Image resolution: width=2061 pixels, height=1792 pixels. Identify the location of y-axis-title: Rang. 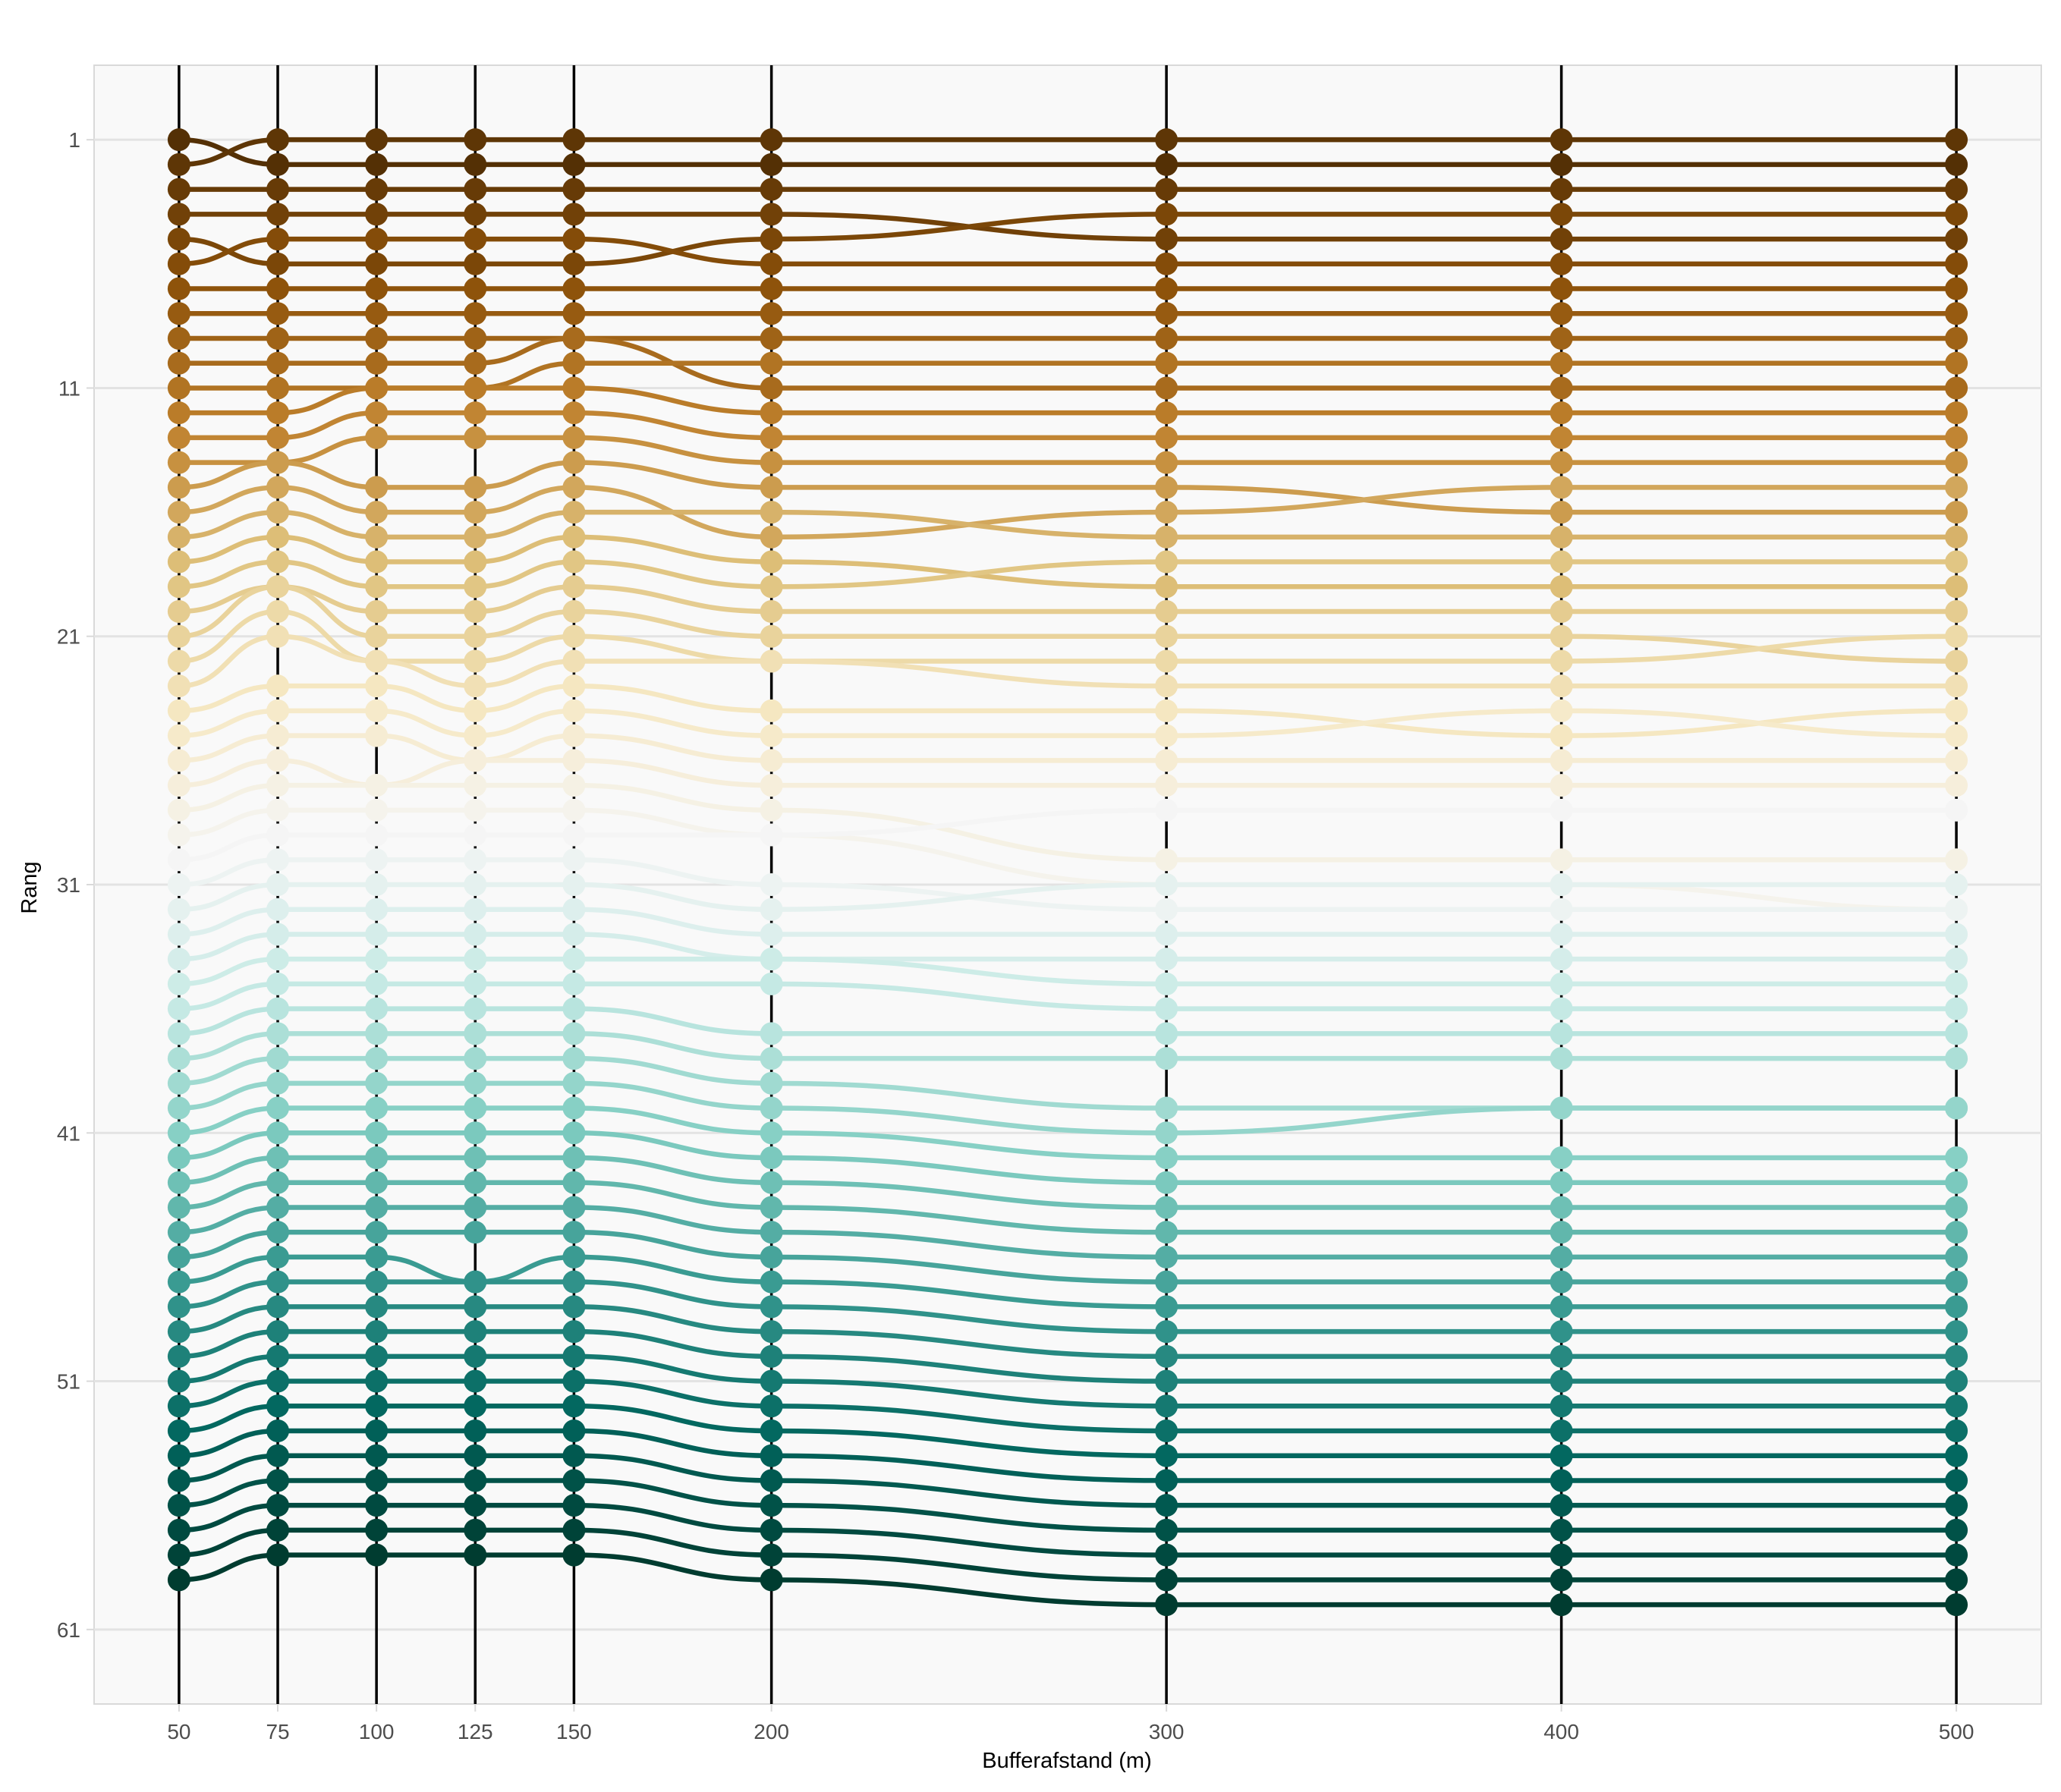
(29, 887).